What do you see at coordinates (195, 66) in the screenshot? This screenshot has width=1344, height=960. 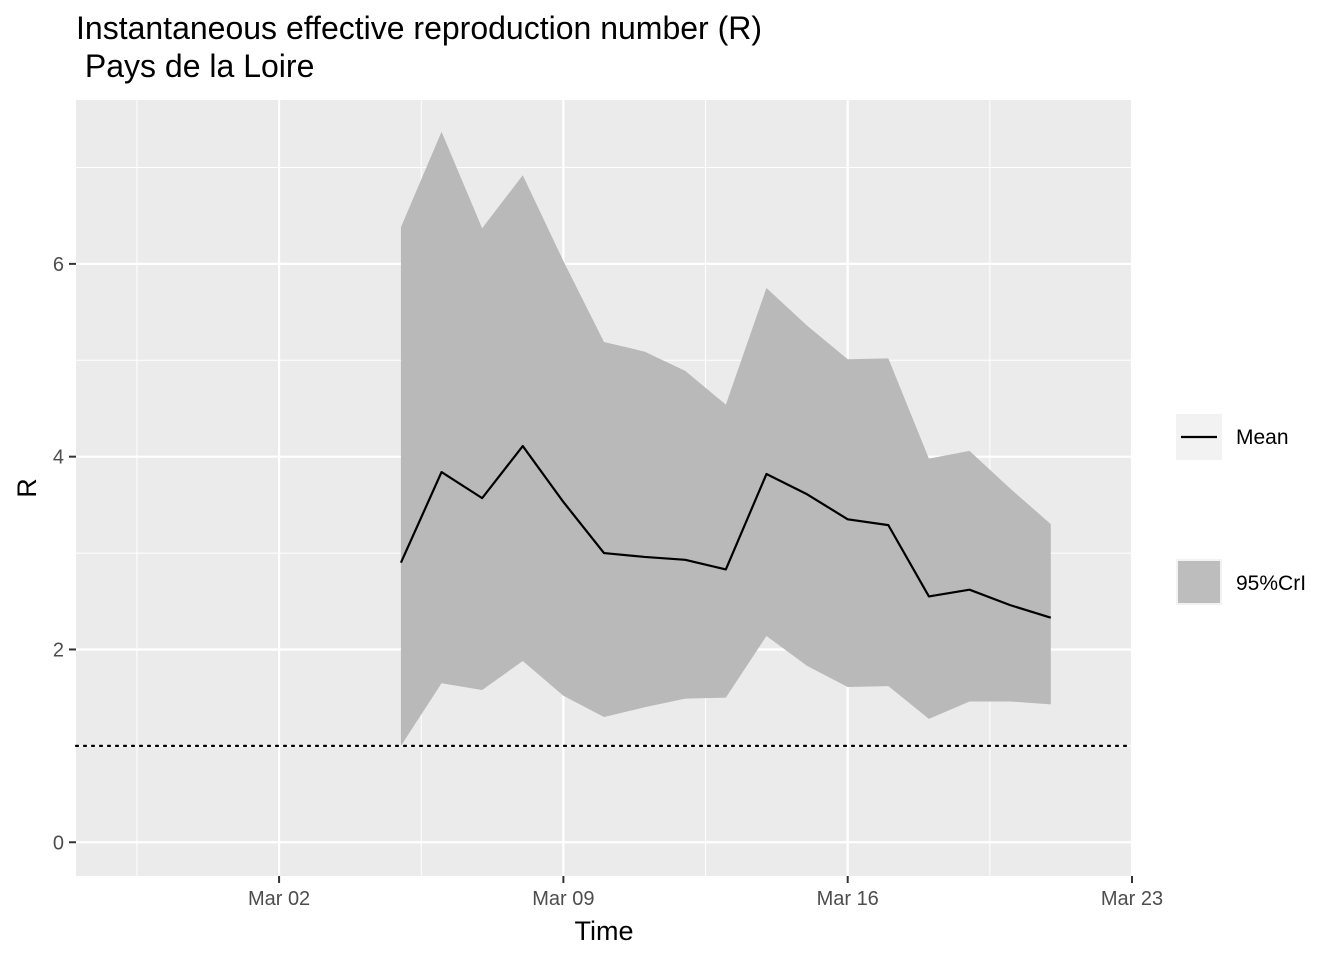 I see `chart-subtitle: Pays de la Loire` at bounding box center [195, 66].